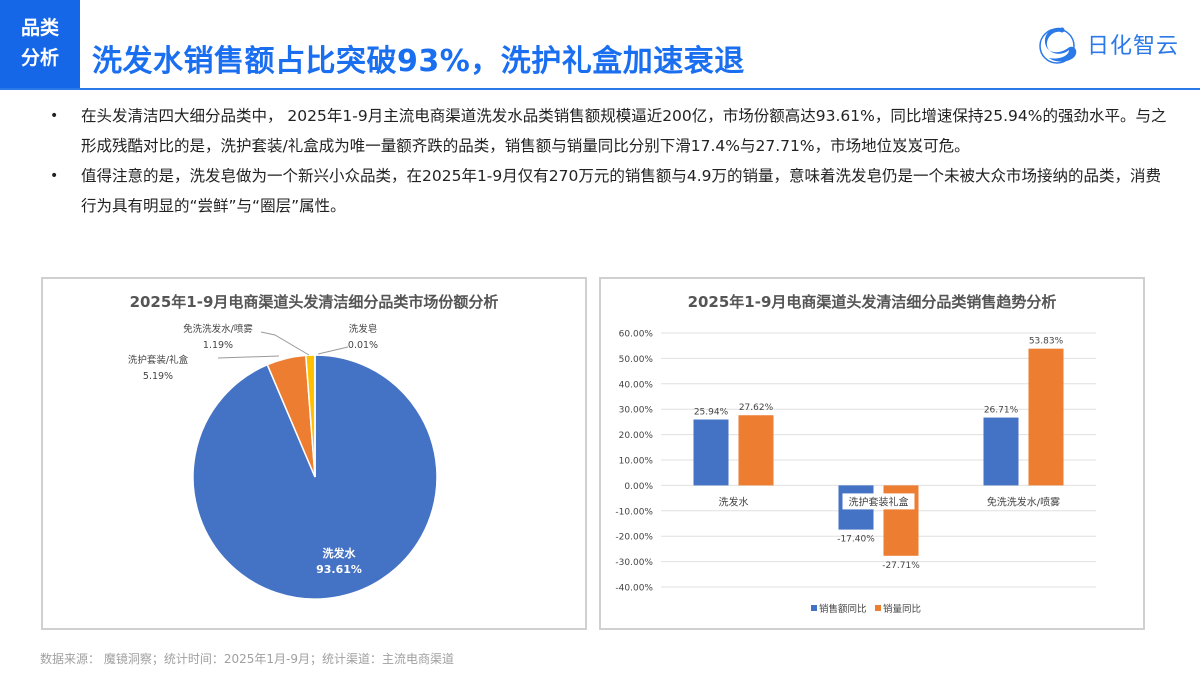 This screenshot has height=675, width=1200. What do you see at coordinates (158, 360) in the screenshot?
I see `svg-text: 洗护套装/礼盒` at bounding box center [158, 360].